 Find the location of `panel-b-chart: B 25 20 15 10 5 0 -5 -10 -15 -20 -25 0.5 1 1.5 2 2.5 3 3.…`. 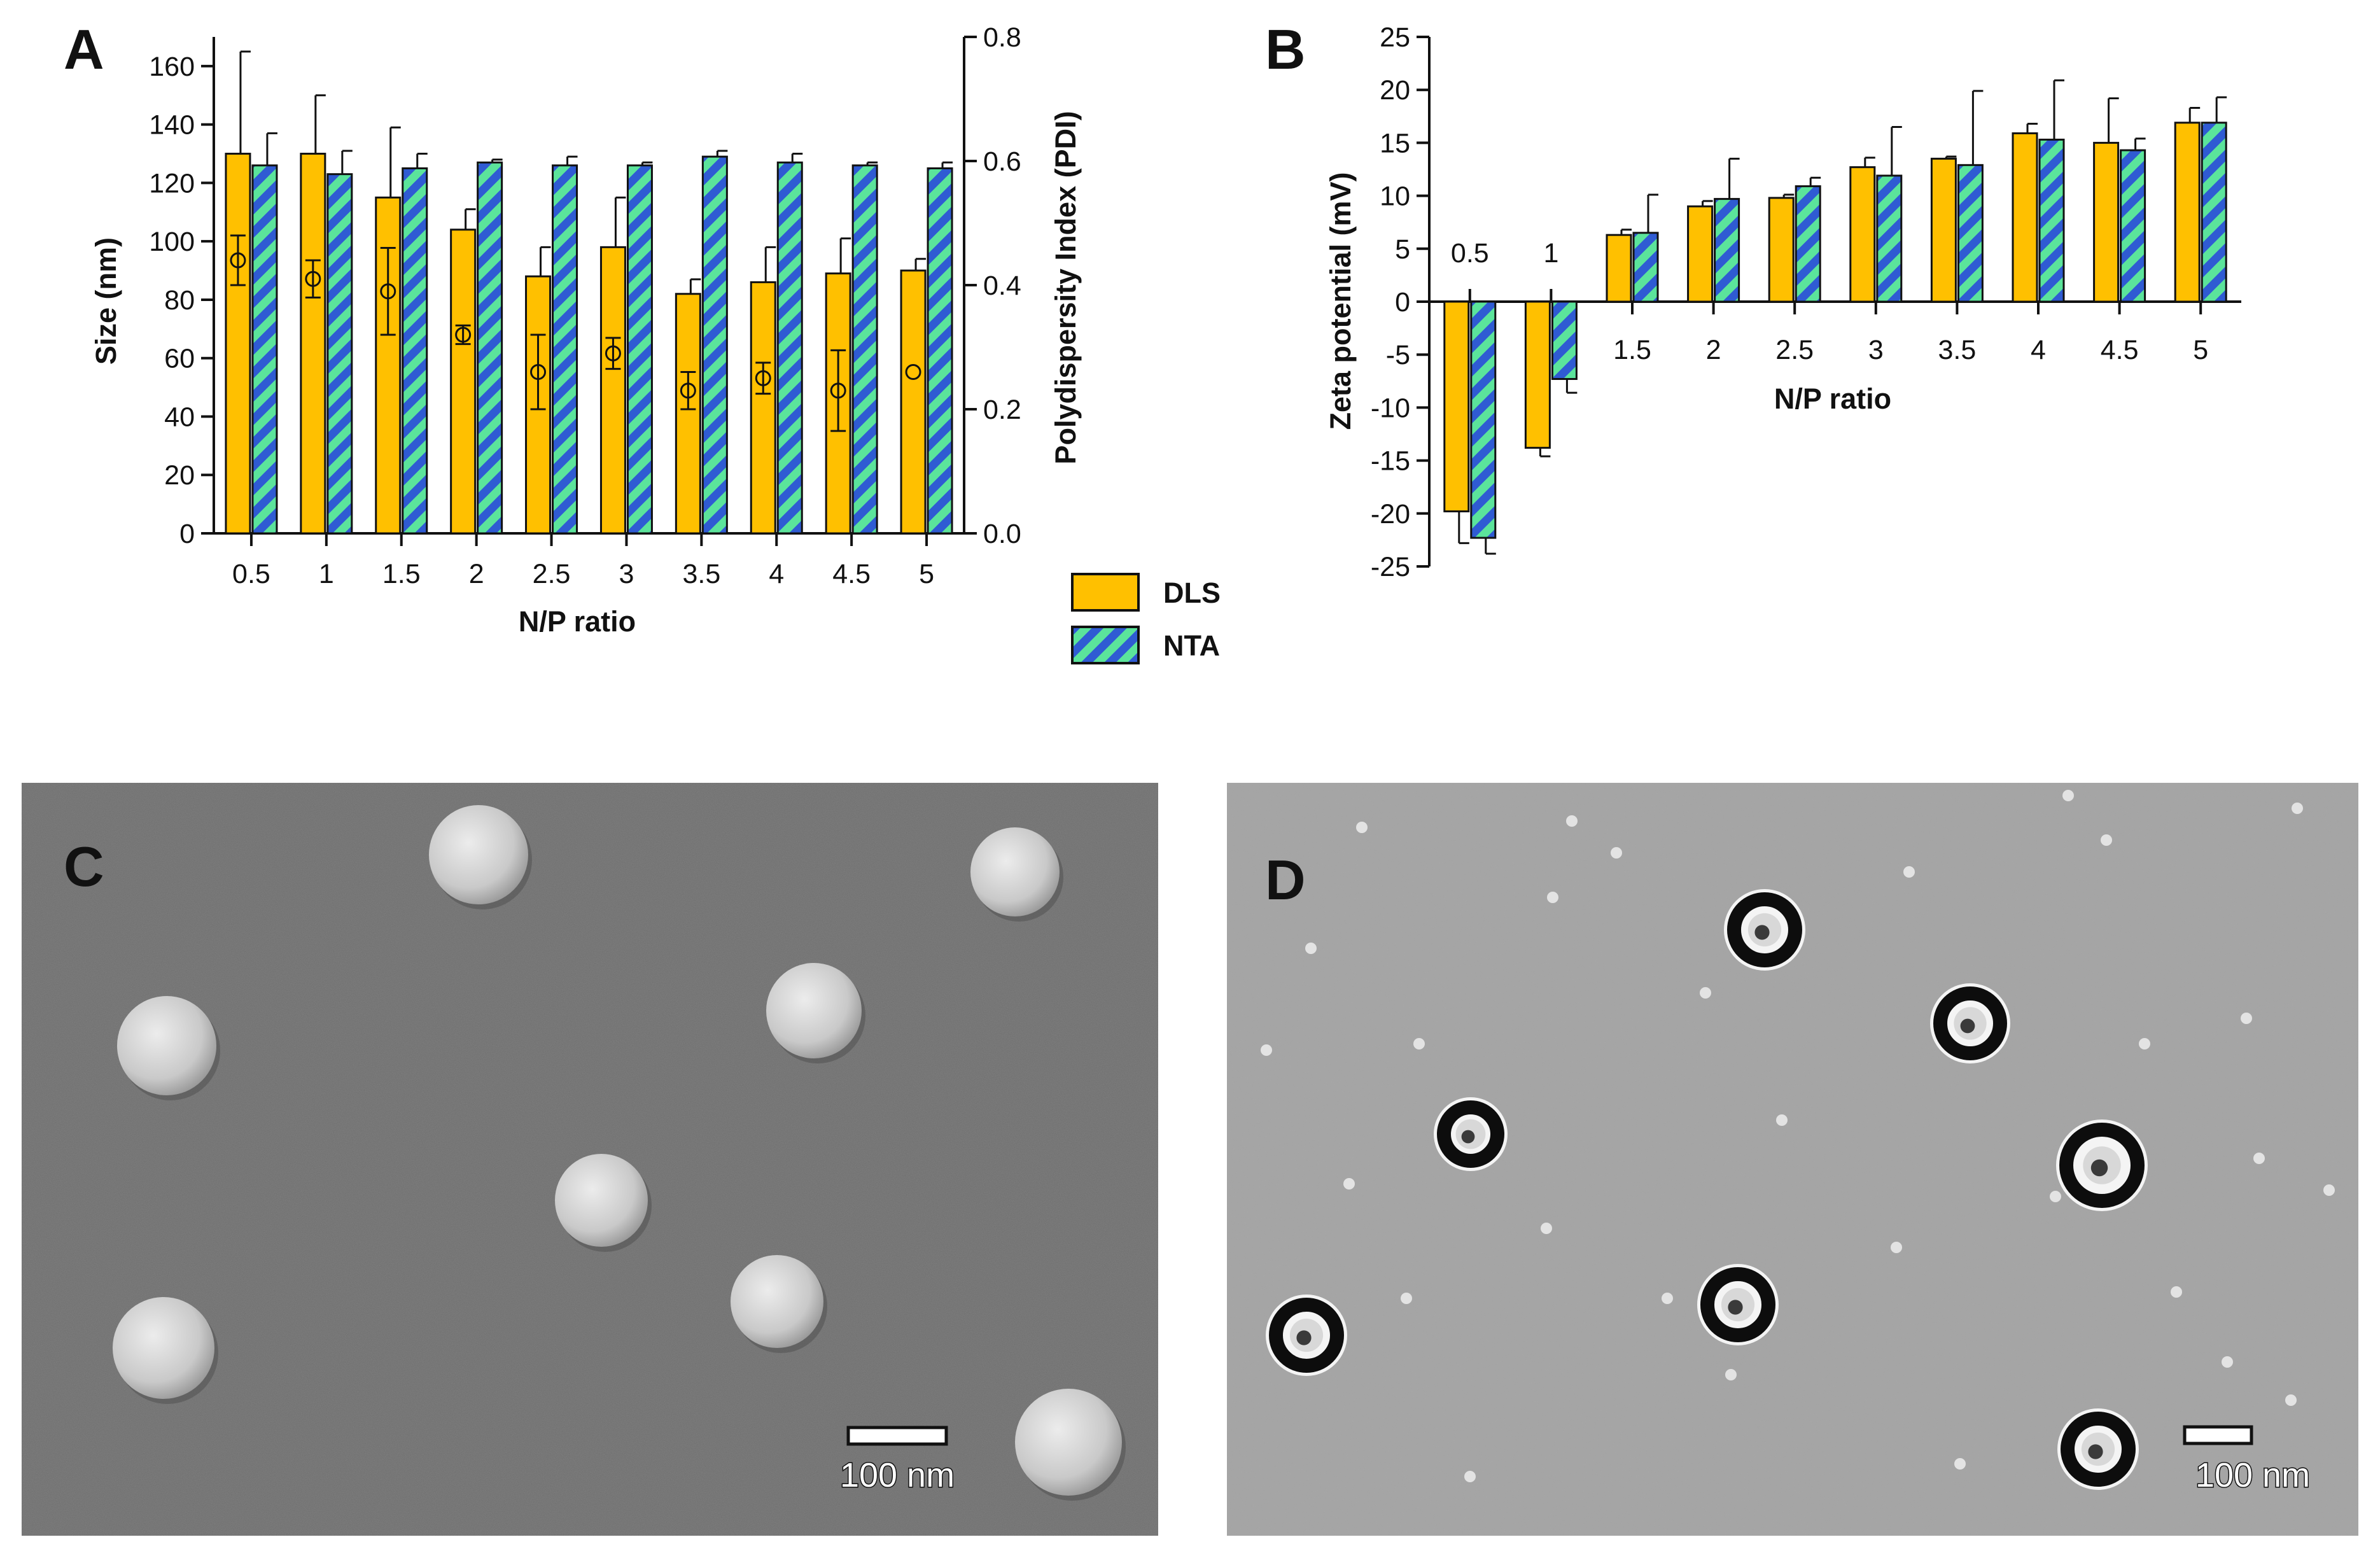

panel-b-chart: B 25 20 15 10 5 0 -5 -10 -15 -20 -25 0.5 1 1.5 2 2.5 3 3.… is located at coordinates (1753, 300).